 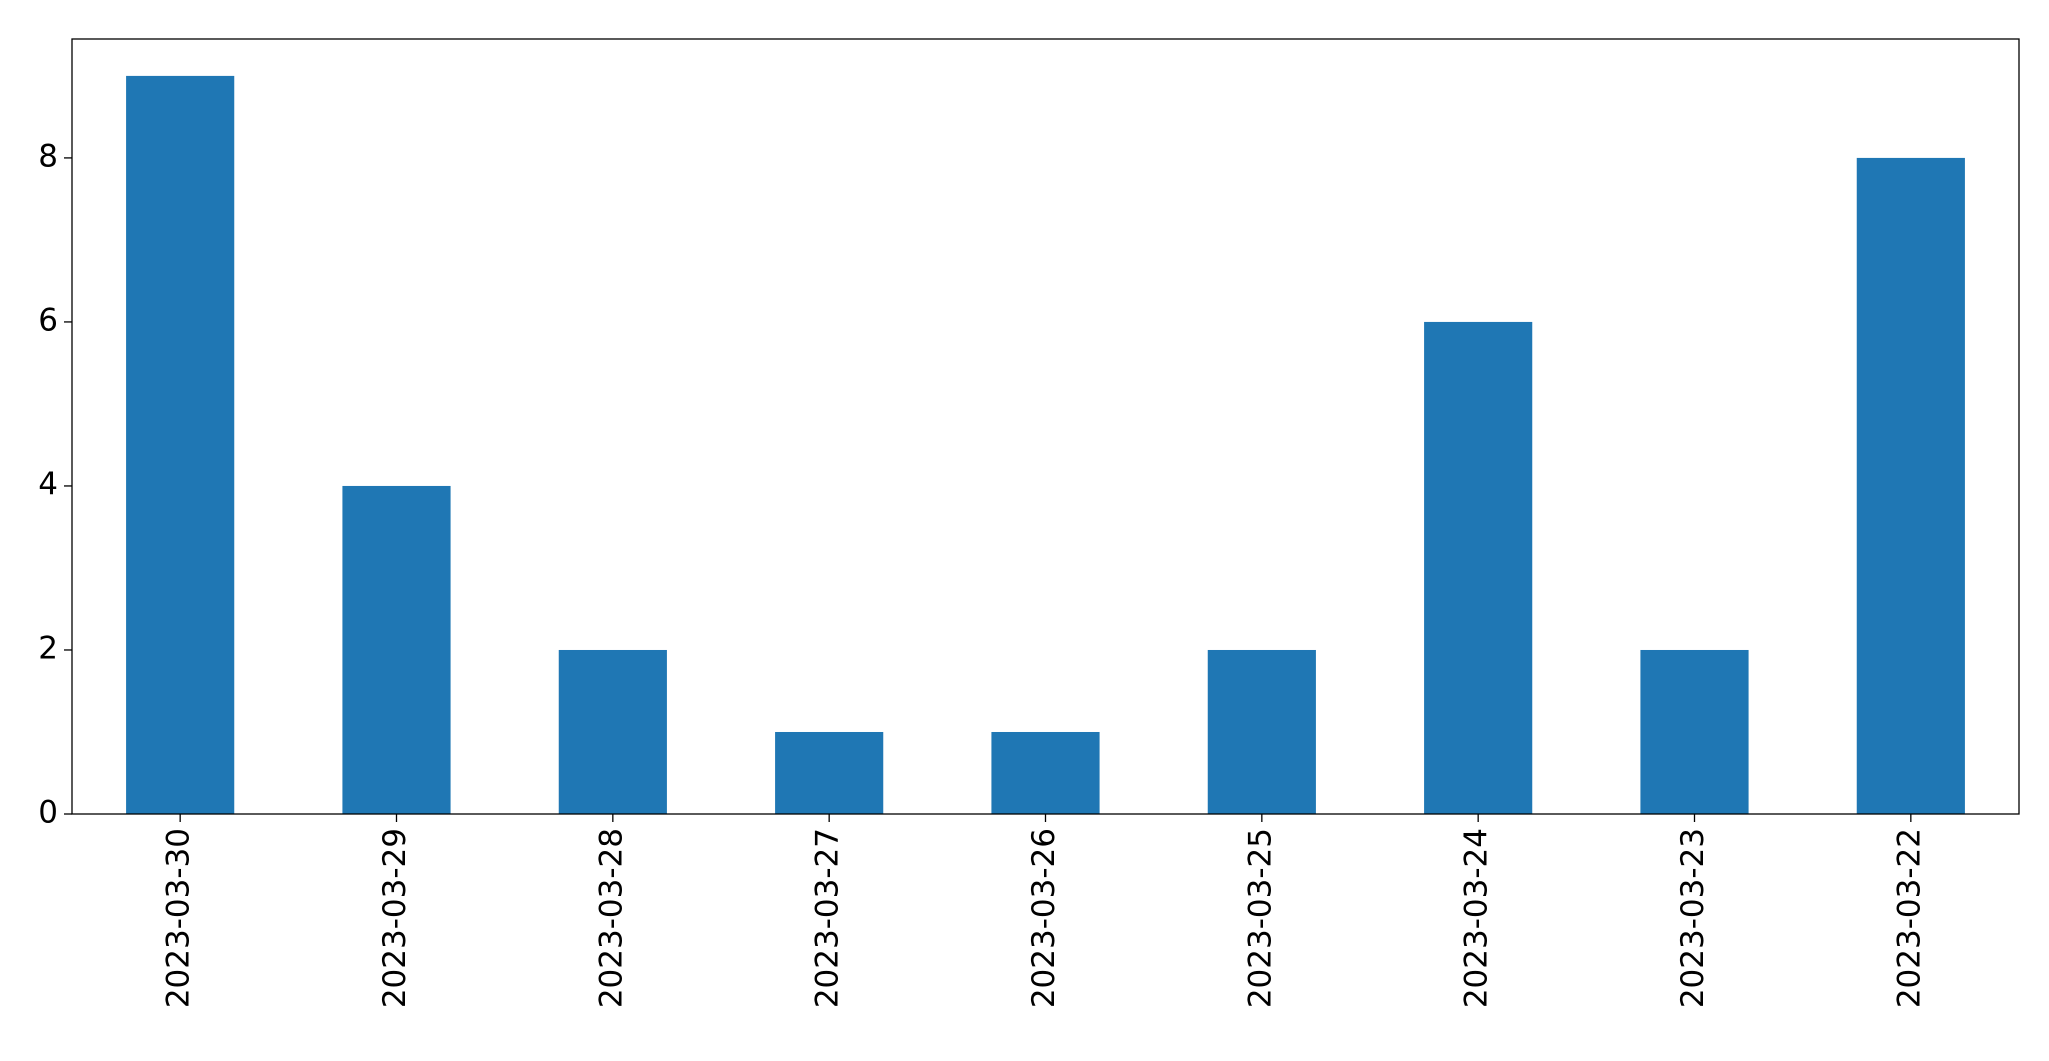 I want to click on y-tick-label: 0, so click(x=48, y=813).